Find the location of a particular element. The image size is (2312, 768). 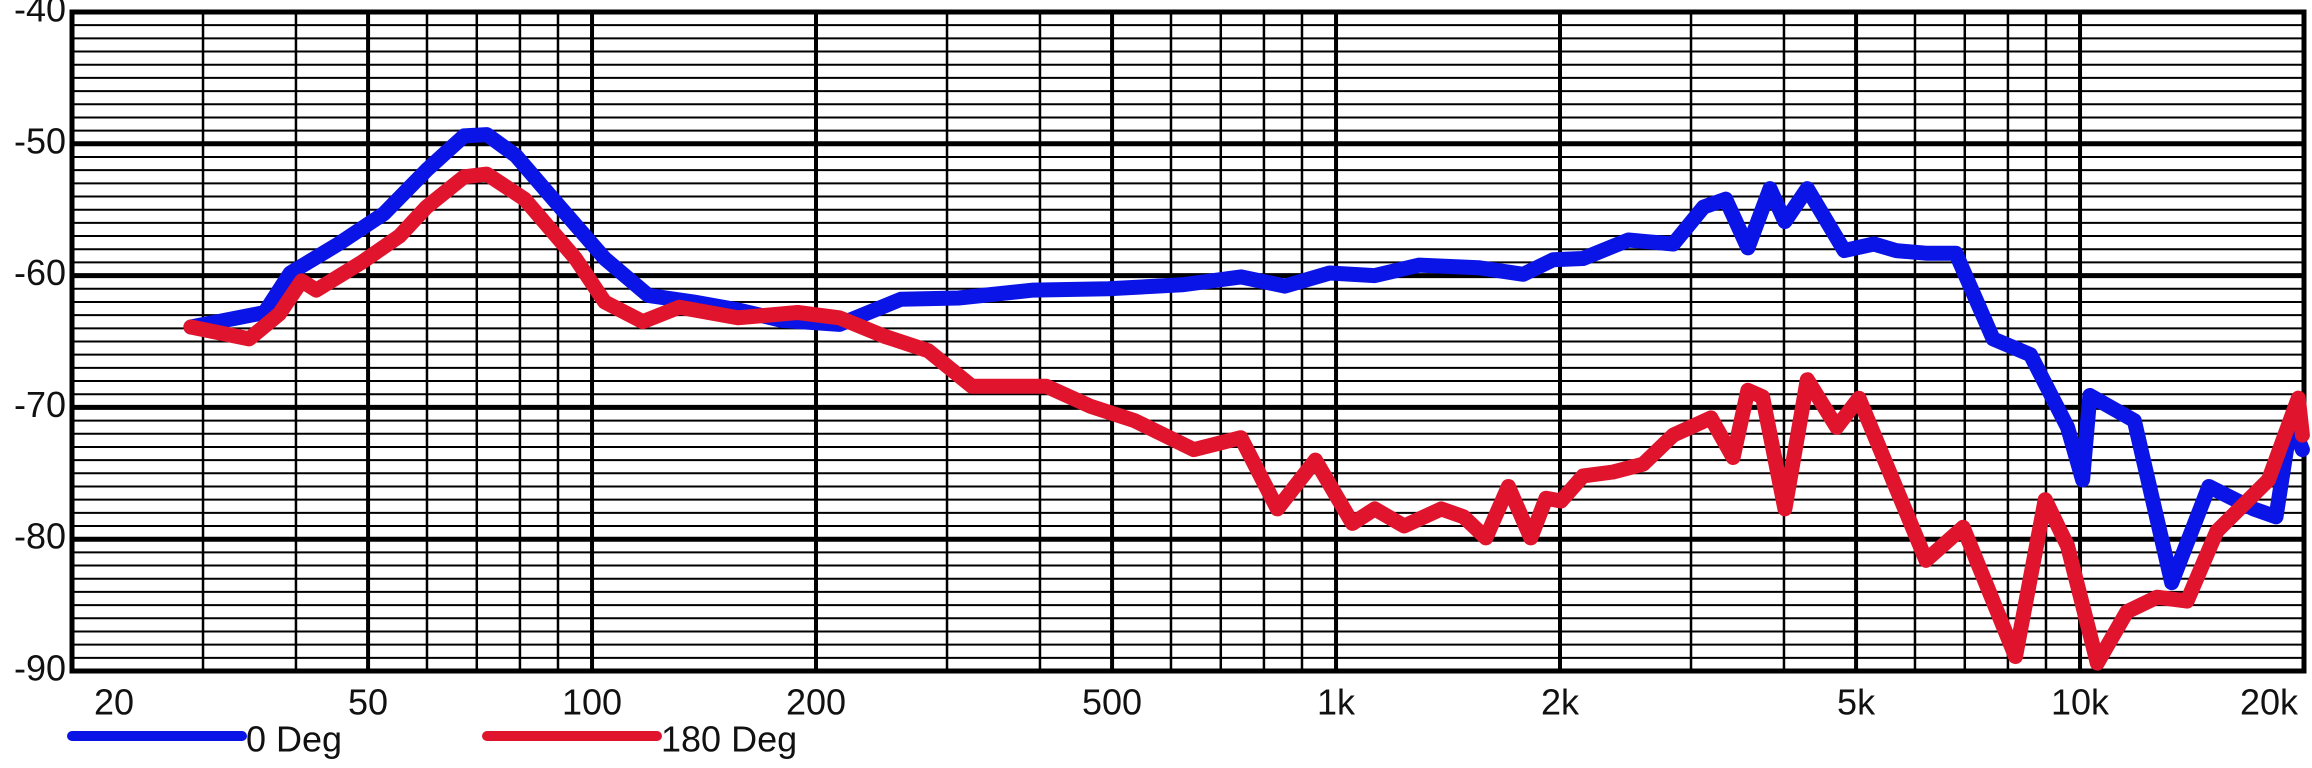

y-tick-label: -40 is located at coordinates (40, 15).